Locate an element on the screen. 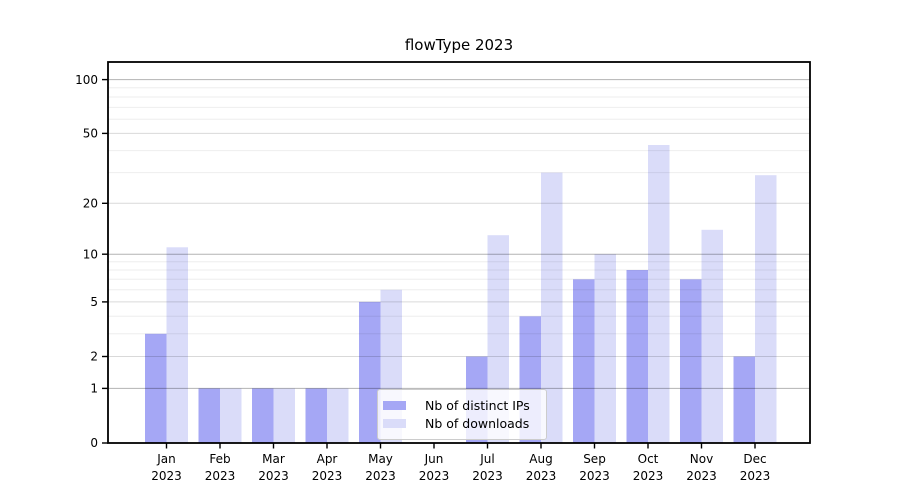 The height and width of the screenshot is (500, 900). x-tick-label-year-aug: 2023 is located at coordinates (541, 476).